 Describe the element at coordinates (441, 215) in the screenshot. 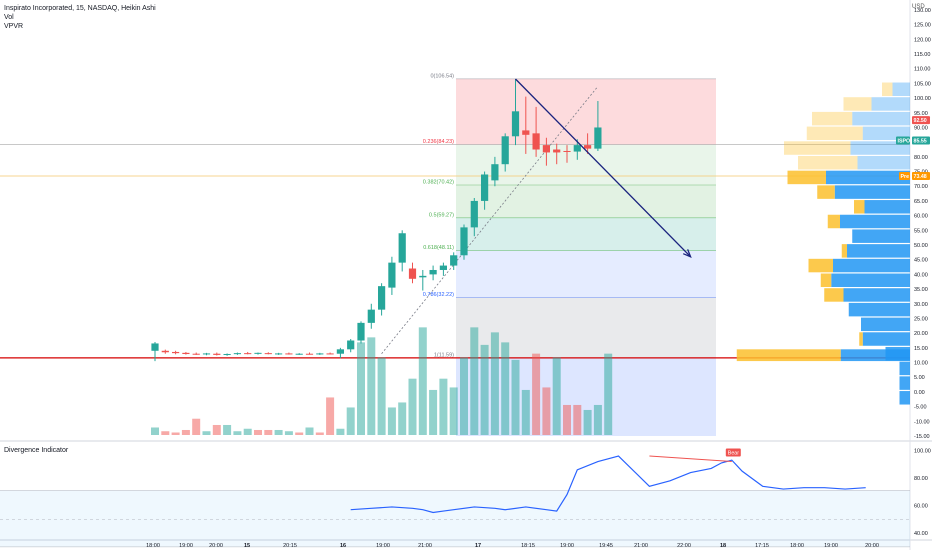

I see `fib-level-label: 0.5(59.27)` at that location.